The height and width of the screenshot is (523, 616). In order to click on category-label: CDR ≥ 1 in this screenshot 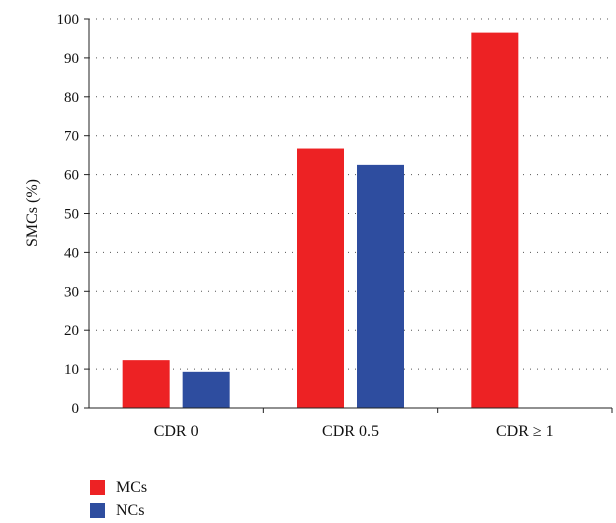, I will do `click(525, 431)`.